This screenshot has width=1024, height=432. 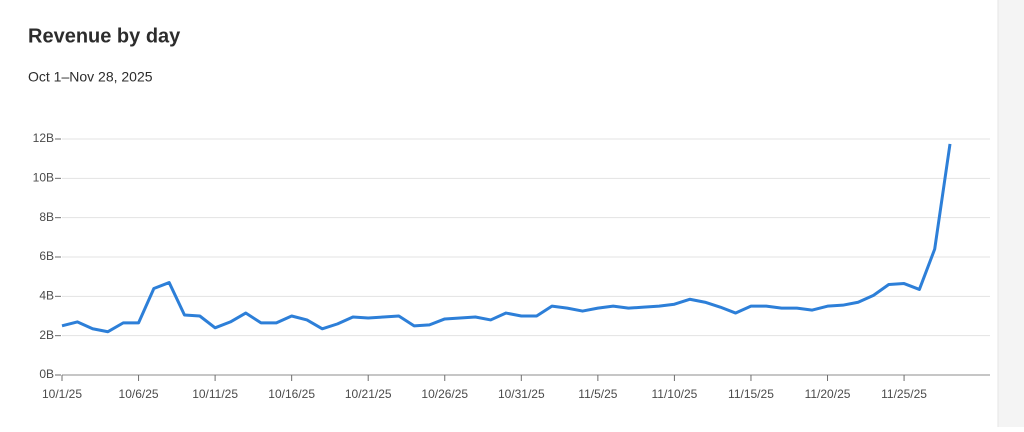 I want to click on side-panel, so click(x=1011, y=213).